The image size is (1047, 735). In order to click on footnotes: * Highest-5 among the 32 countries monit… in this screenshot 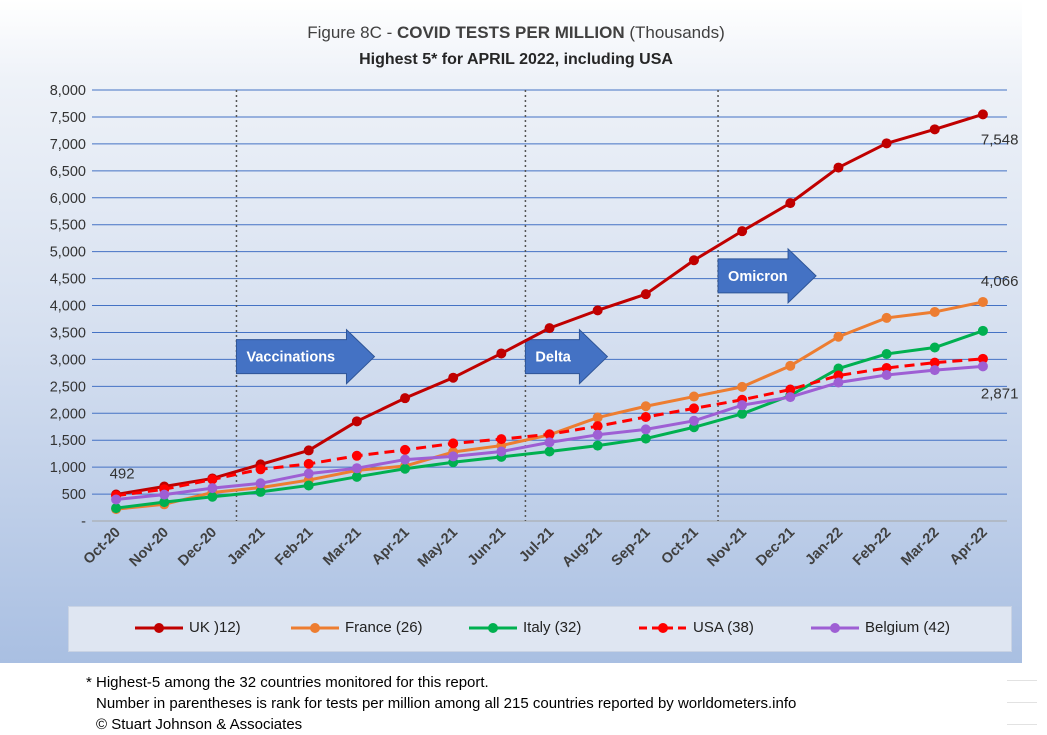, I will do `click(441, 703)`.